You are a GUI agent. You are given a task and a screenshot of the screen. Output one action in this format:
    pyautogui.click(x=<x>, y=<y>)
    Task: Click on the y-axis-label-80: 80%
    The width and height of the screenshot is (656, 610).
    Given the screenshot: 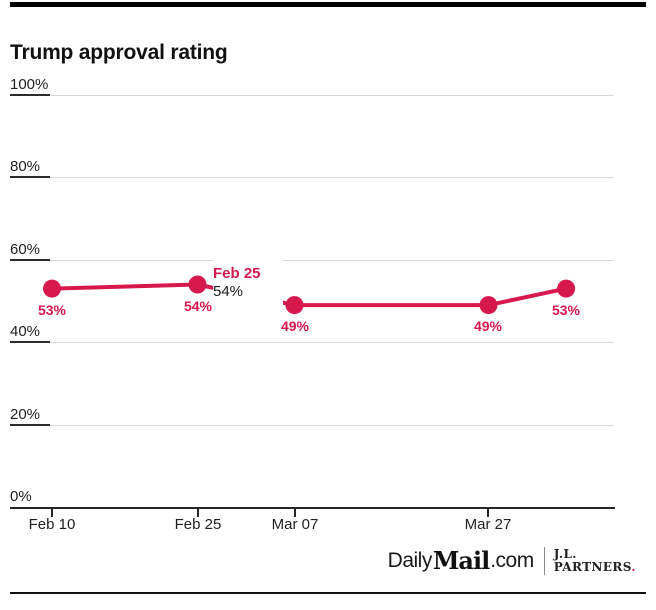 What is the action you would take?
    pyautogui.click(x=25, y=166)
    